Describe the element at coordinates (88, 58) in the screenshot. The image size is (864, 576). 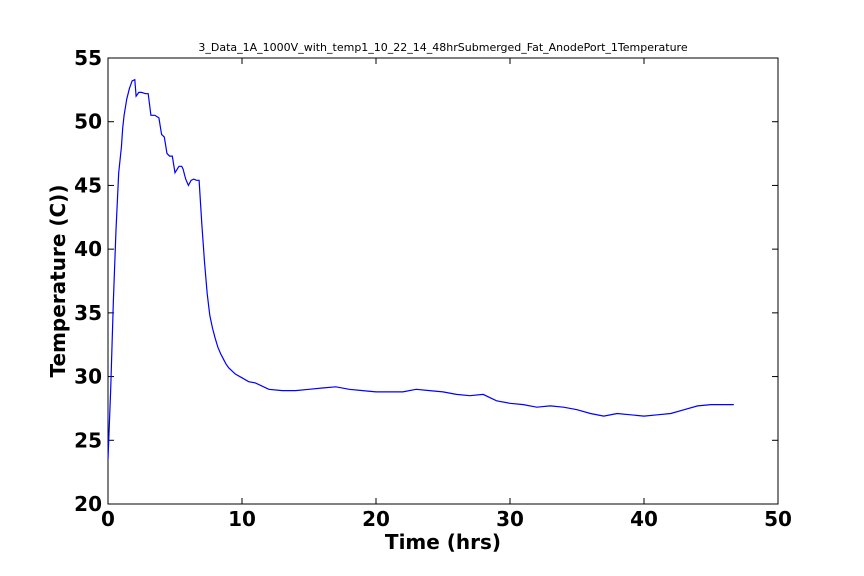
I see `y-tick-label: 55` at that location.